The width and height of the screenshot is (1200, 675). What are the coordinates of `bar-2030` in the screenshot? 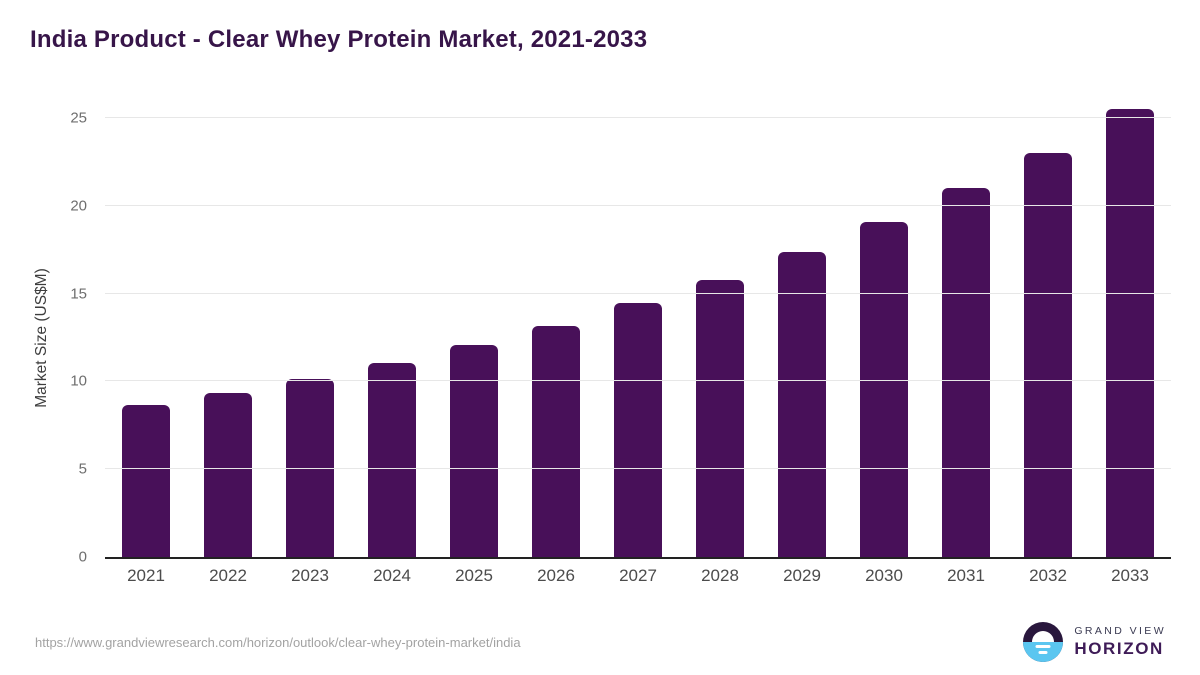 It's located at (884, 389).